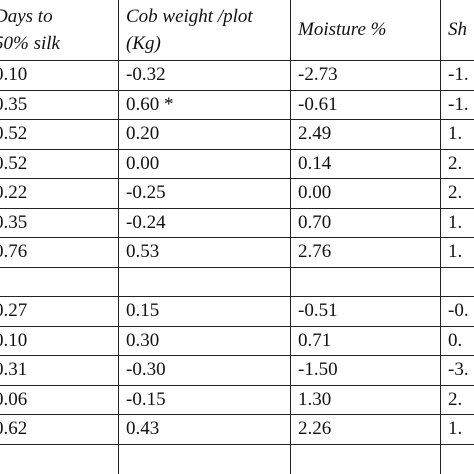 The height and width of the screenshot is (474, 474). Describe the element at coordinates (318, 104) in the screenshot. I see `cell: -0.61` at that location.